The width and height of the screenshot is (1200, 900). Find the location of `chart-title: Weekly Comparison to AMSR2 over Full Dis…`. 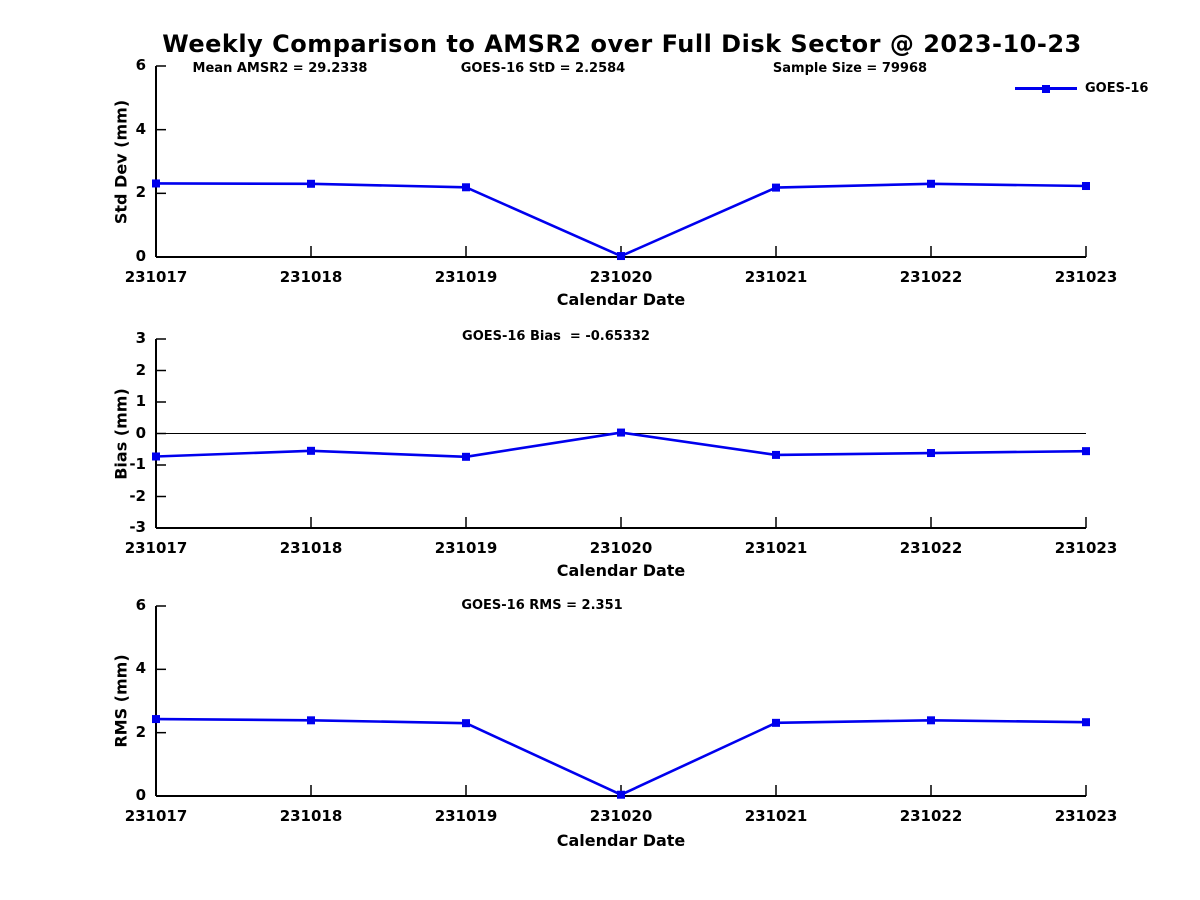

chart-title: Weekly Comparison to AMSR2 over Full Dis… is located at coordinates (622, 44).